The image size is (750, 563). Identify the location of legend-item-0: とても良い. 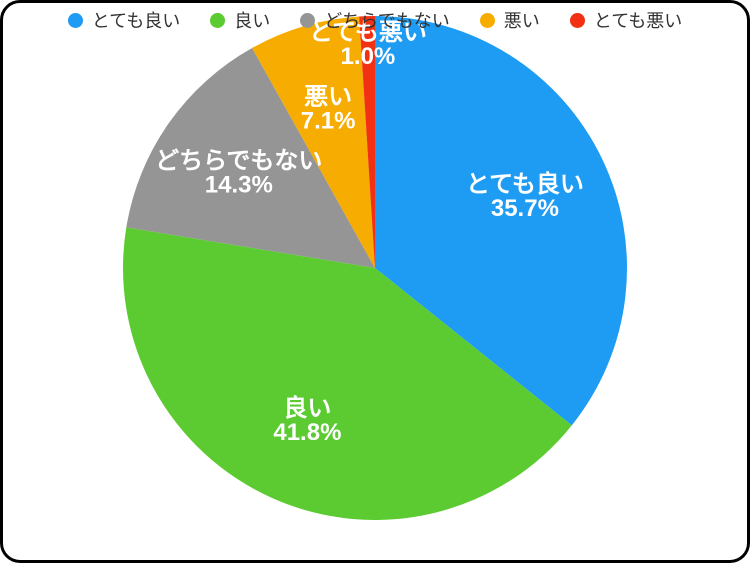
(124, 20).